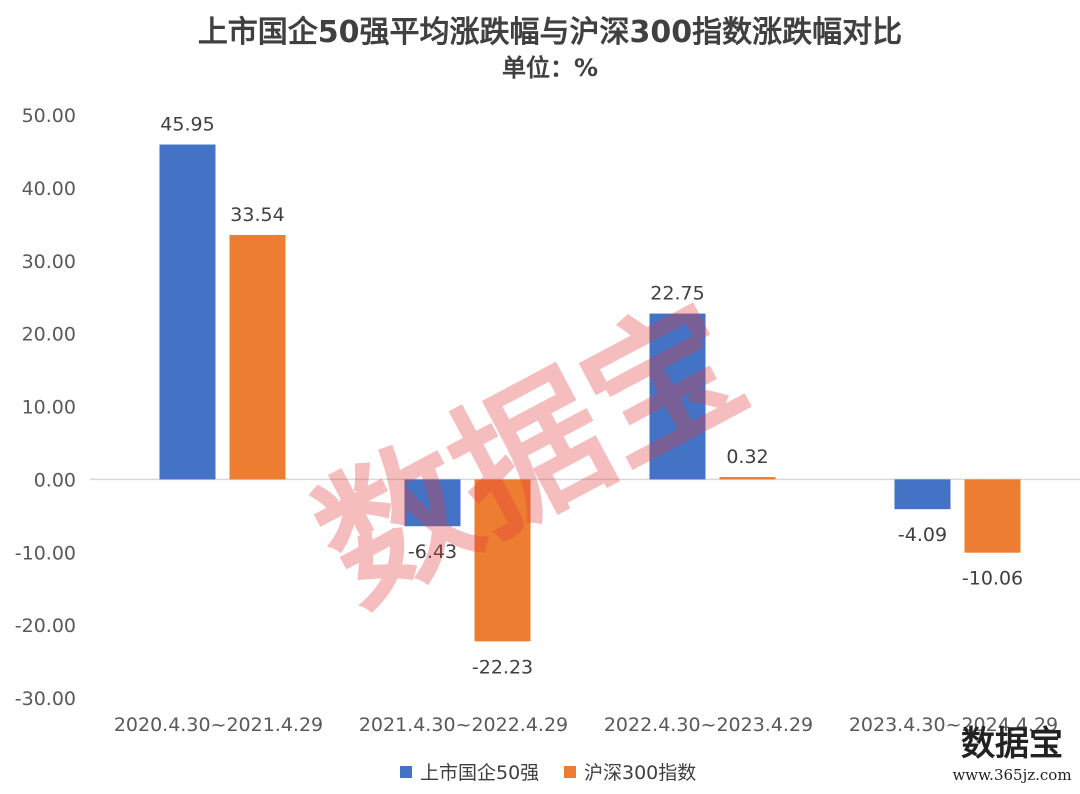 The height and width of the screenshot is (794, 1080). What do you see at coordinates (49, 408) in the screenshot?
I see `y-tick-label: 10.00` at bounding box center [49, 408].